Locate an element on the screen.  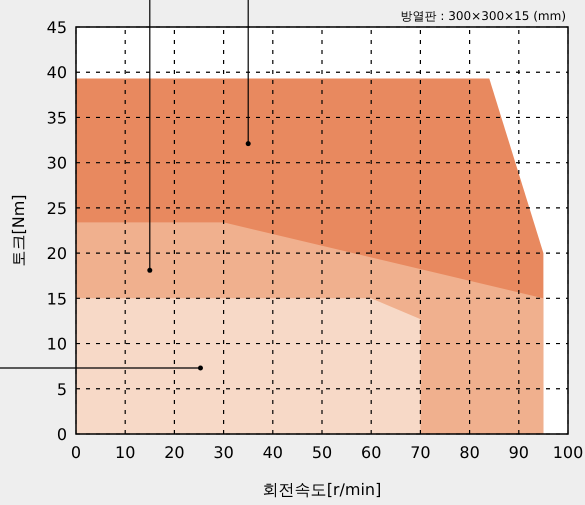
y-tick-label: 45 is located at coordinates (56, 27).